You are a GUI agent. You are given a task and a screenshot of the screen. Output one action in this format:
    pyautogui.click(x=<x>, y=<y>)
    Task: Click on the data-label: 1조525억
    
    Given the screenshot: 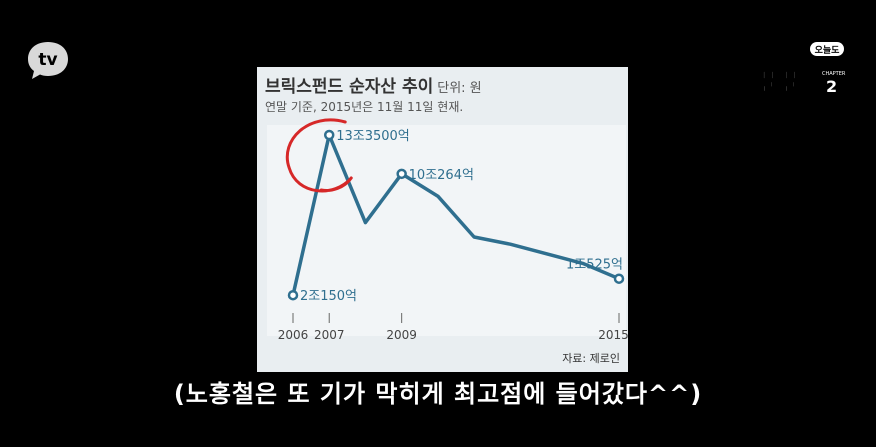 What is the action you would take?
    pyautogui.click(x=594, y=265)
    